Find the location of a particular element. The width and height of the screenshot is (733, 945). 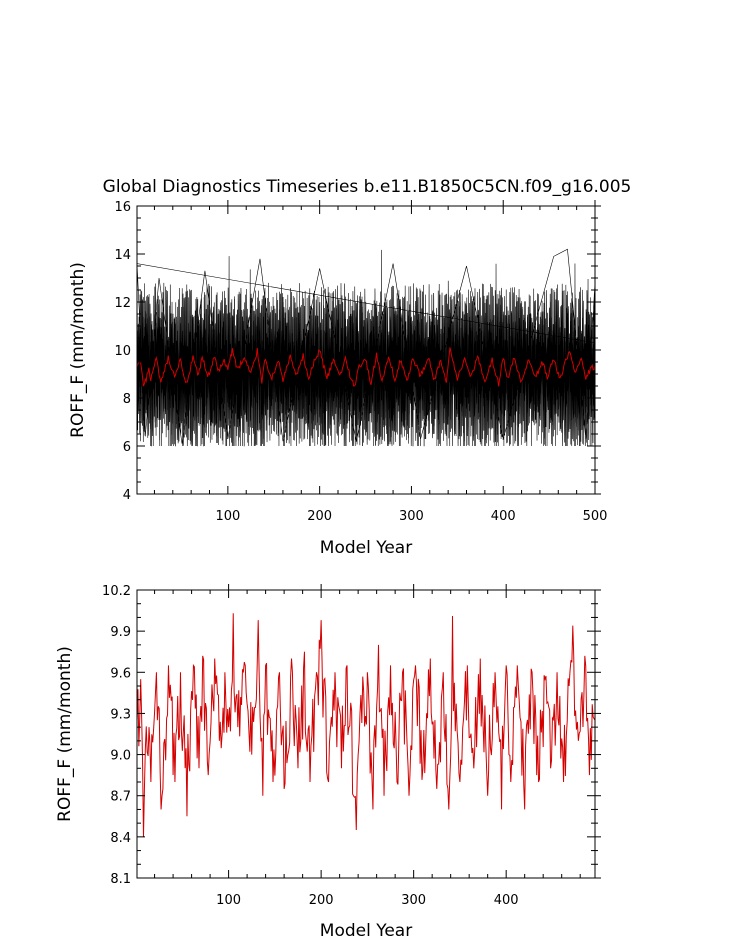

y-tick-label: 6 is located at coordinates (127, 447).